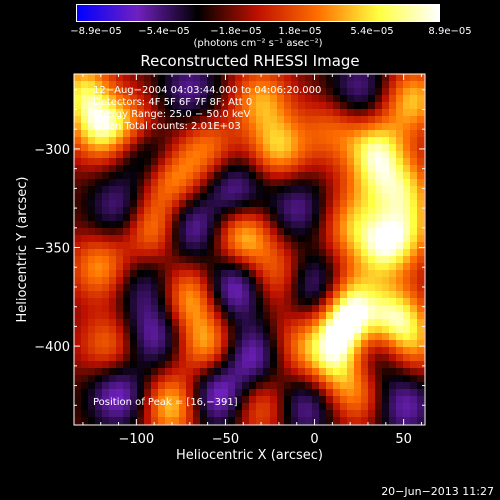 The width and height of the screenshot is (500, 500). I want to click on y-tick-label: −350, so click(52, 249).